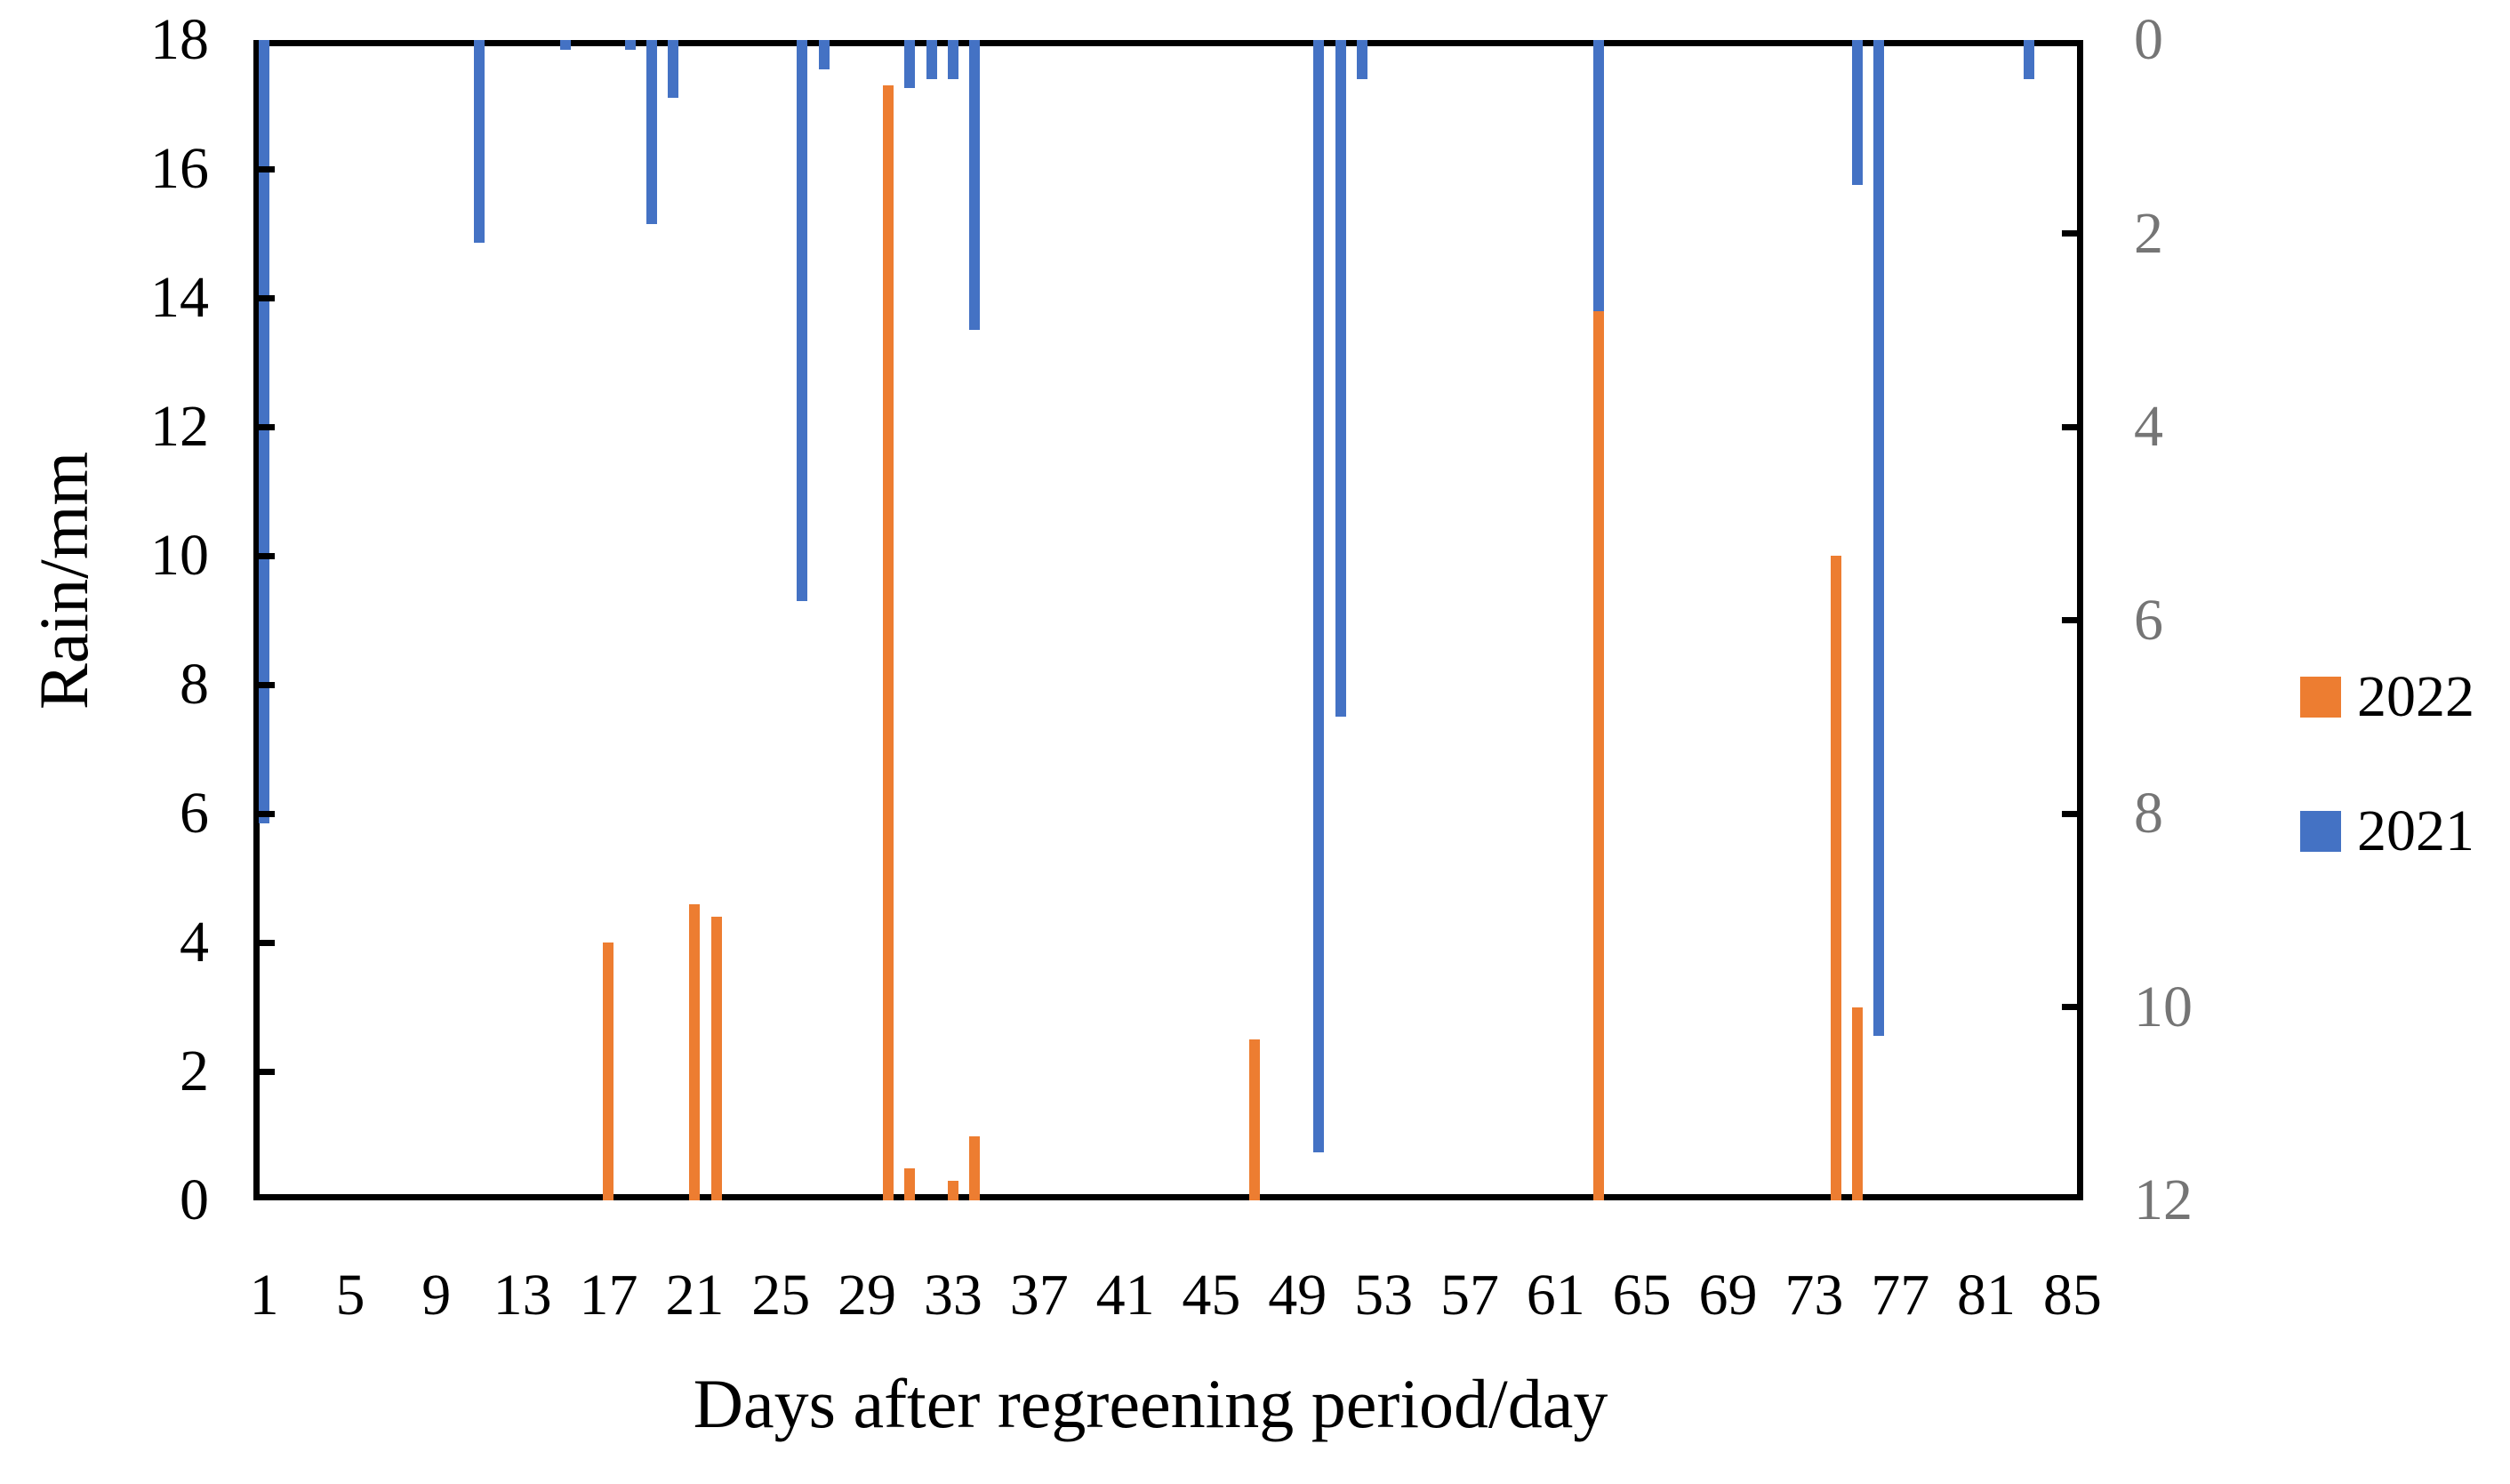 Image resolution: width=2510 pixels, height=1484 pixels. Describe the element at coordinates (194, 942) in the screenshot. I see `left-axis-label-4: 4` at that location.